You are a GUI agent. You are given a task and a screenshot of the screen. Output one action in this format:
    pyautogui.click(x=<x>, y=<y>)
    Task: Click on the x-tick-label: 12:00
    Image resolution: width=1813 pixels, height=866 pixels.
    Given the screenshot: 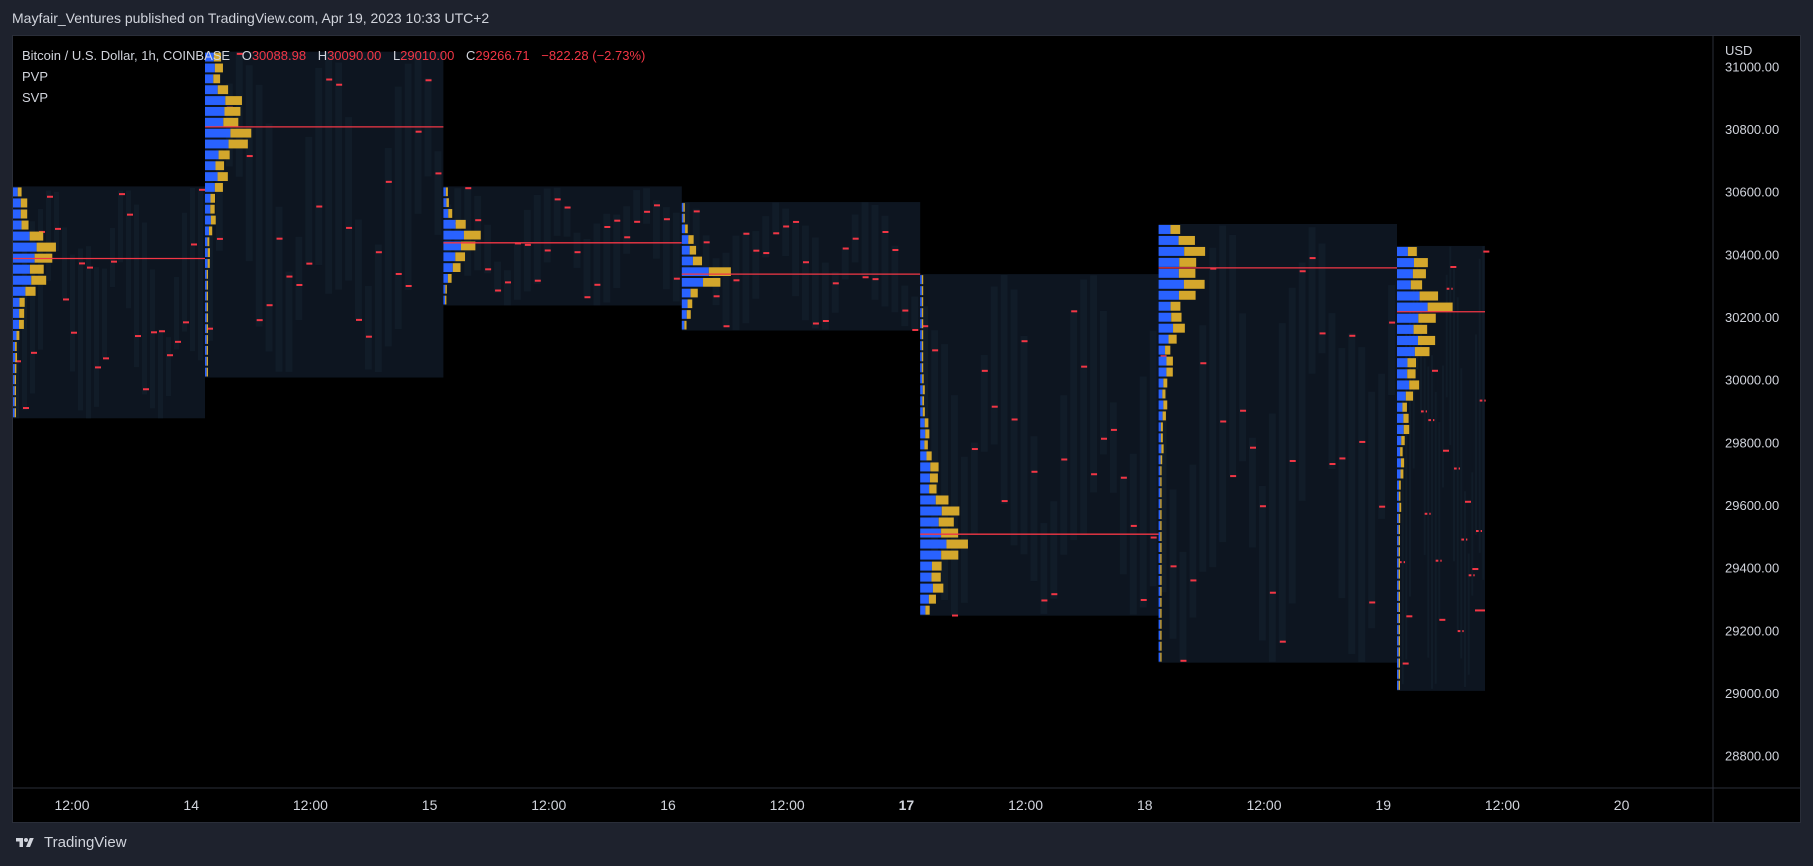 What is the action you would take?
    pyautogui.click(x=71, y=805)
    